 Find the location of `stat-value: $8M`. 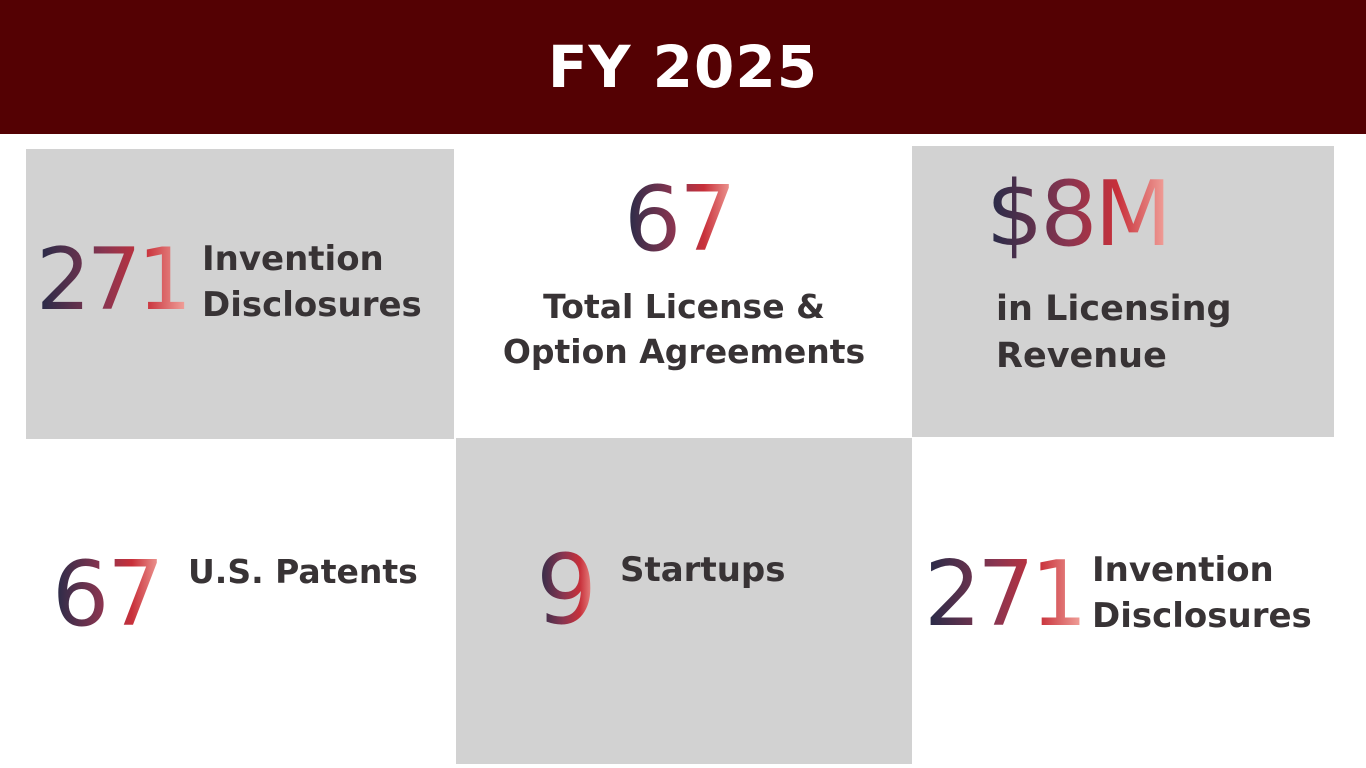

stat-value: $8M is located at coordinates (1079, 214).